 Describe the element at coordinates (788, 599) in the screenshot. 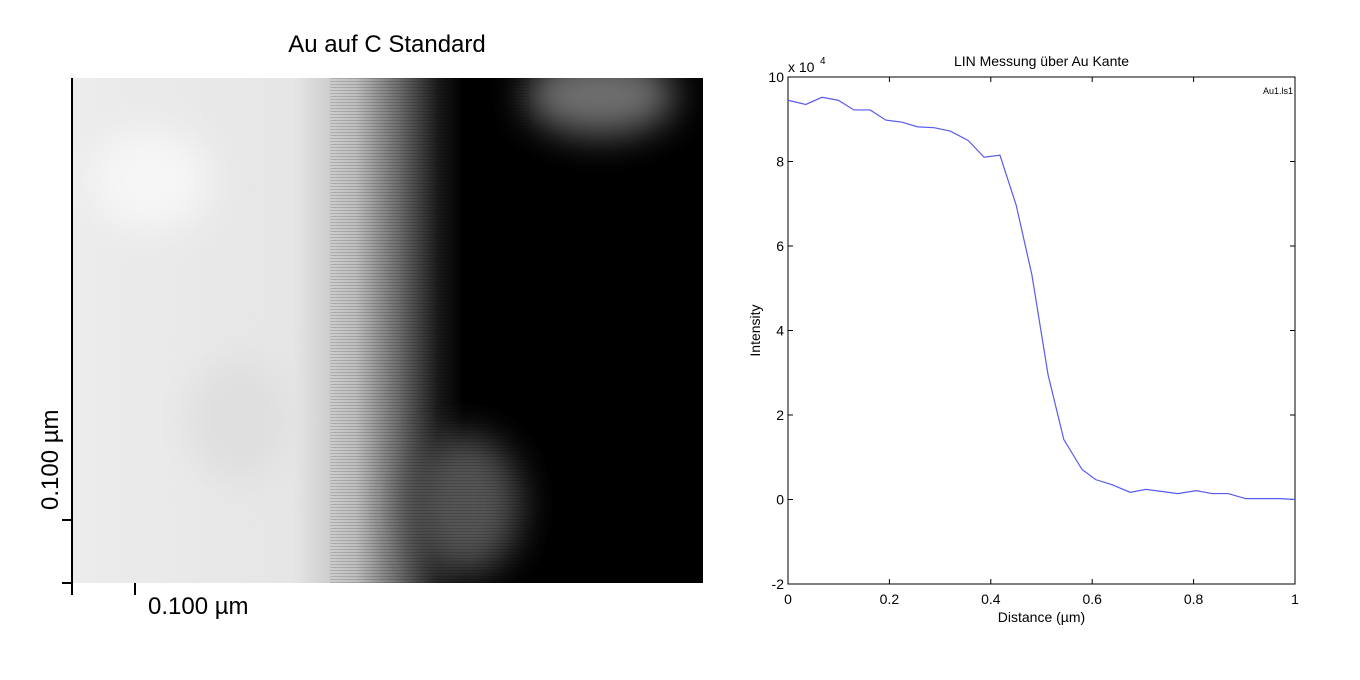

I see `x-tick-label: 0` at that location.